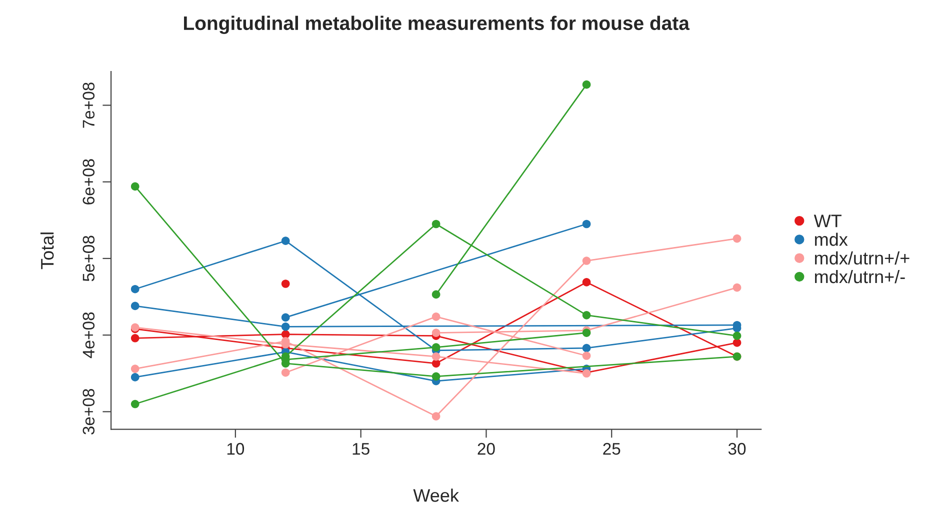 This screenshot has width=949, height=530. What do you see at coordinates (831, 239) in the screenshot?
I see `legend-label: mdx` at bounding box center [831, 239].